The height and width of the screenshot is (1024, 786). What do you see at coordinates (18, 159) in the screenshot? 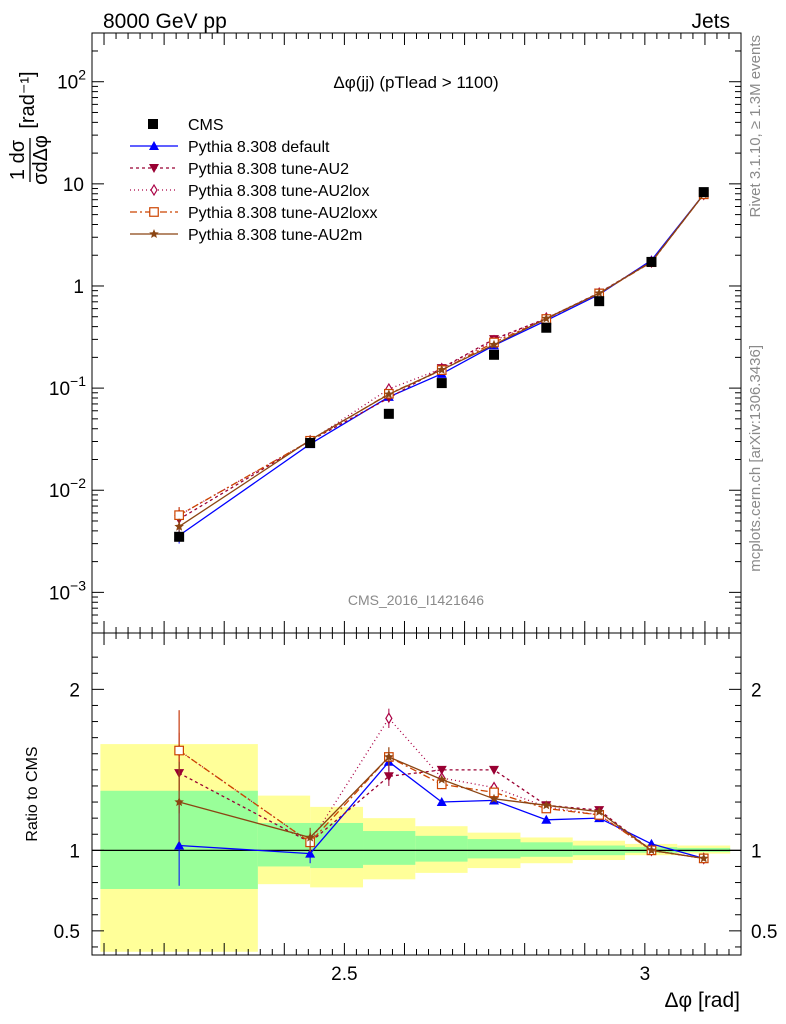
I see `y-label-num: 1 dσ` at bounding box center [18, 159].